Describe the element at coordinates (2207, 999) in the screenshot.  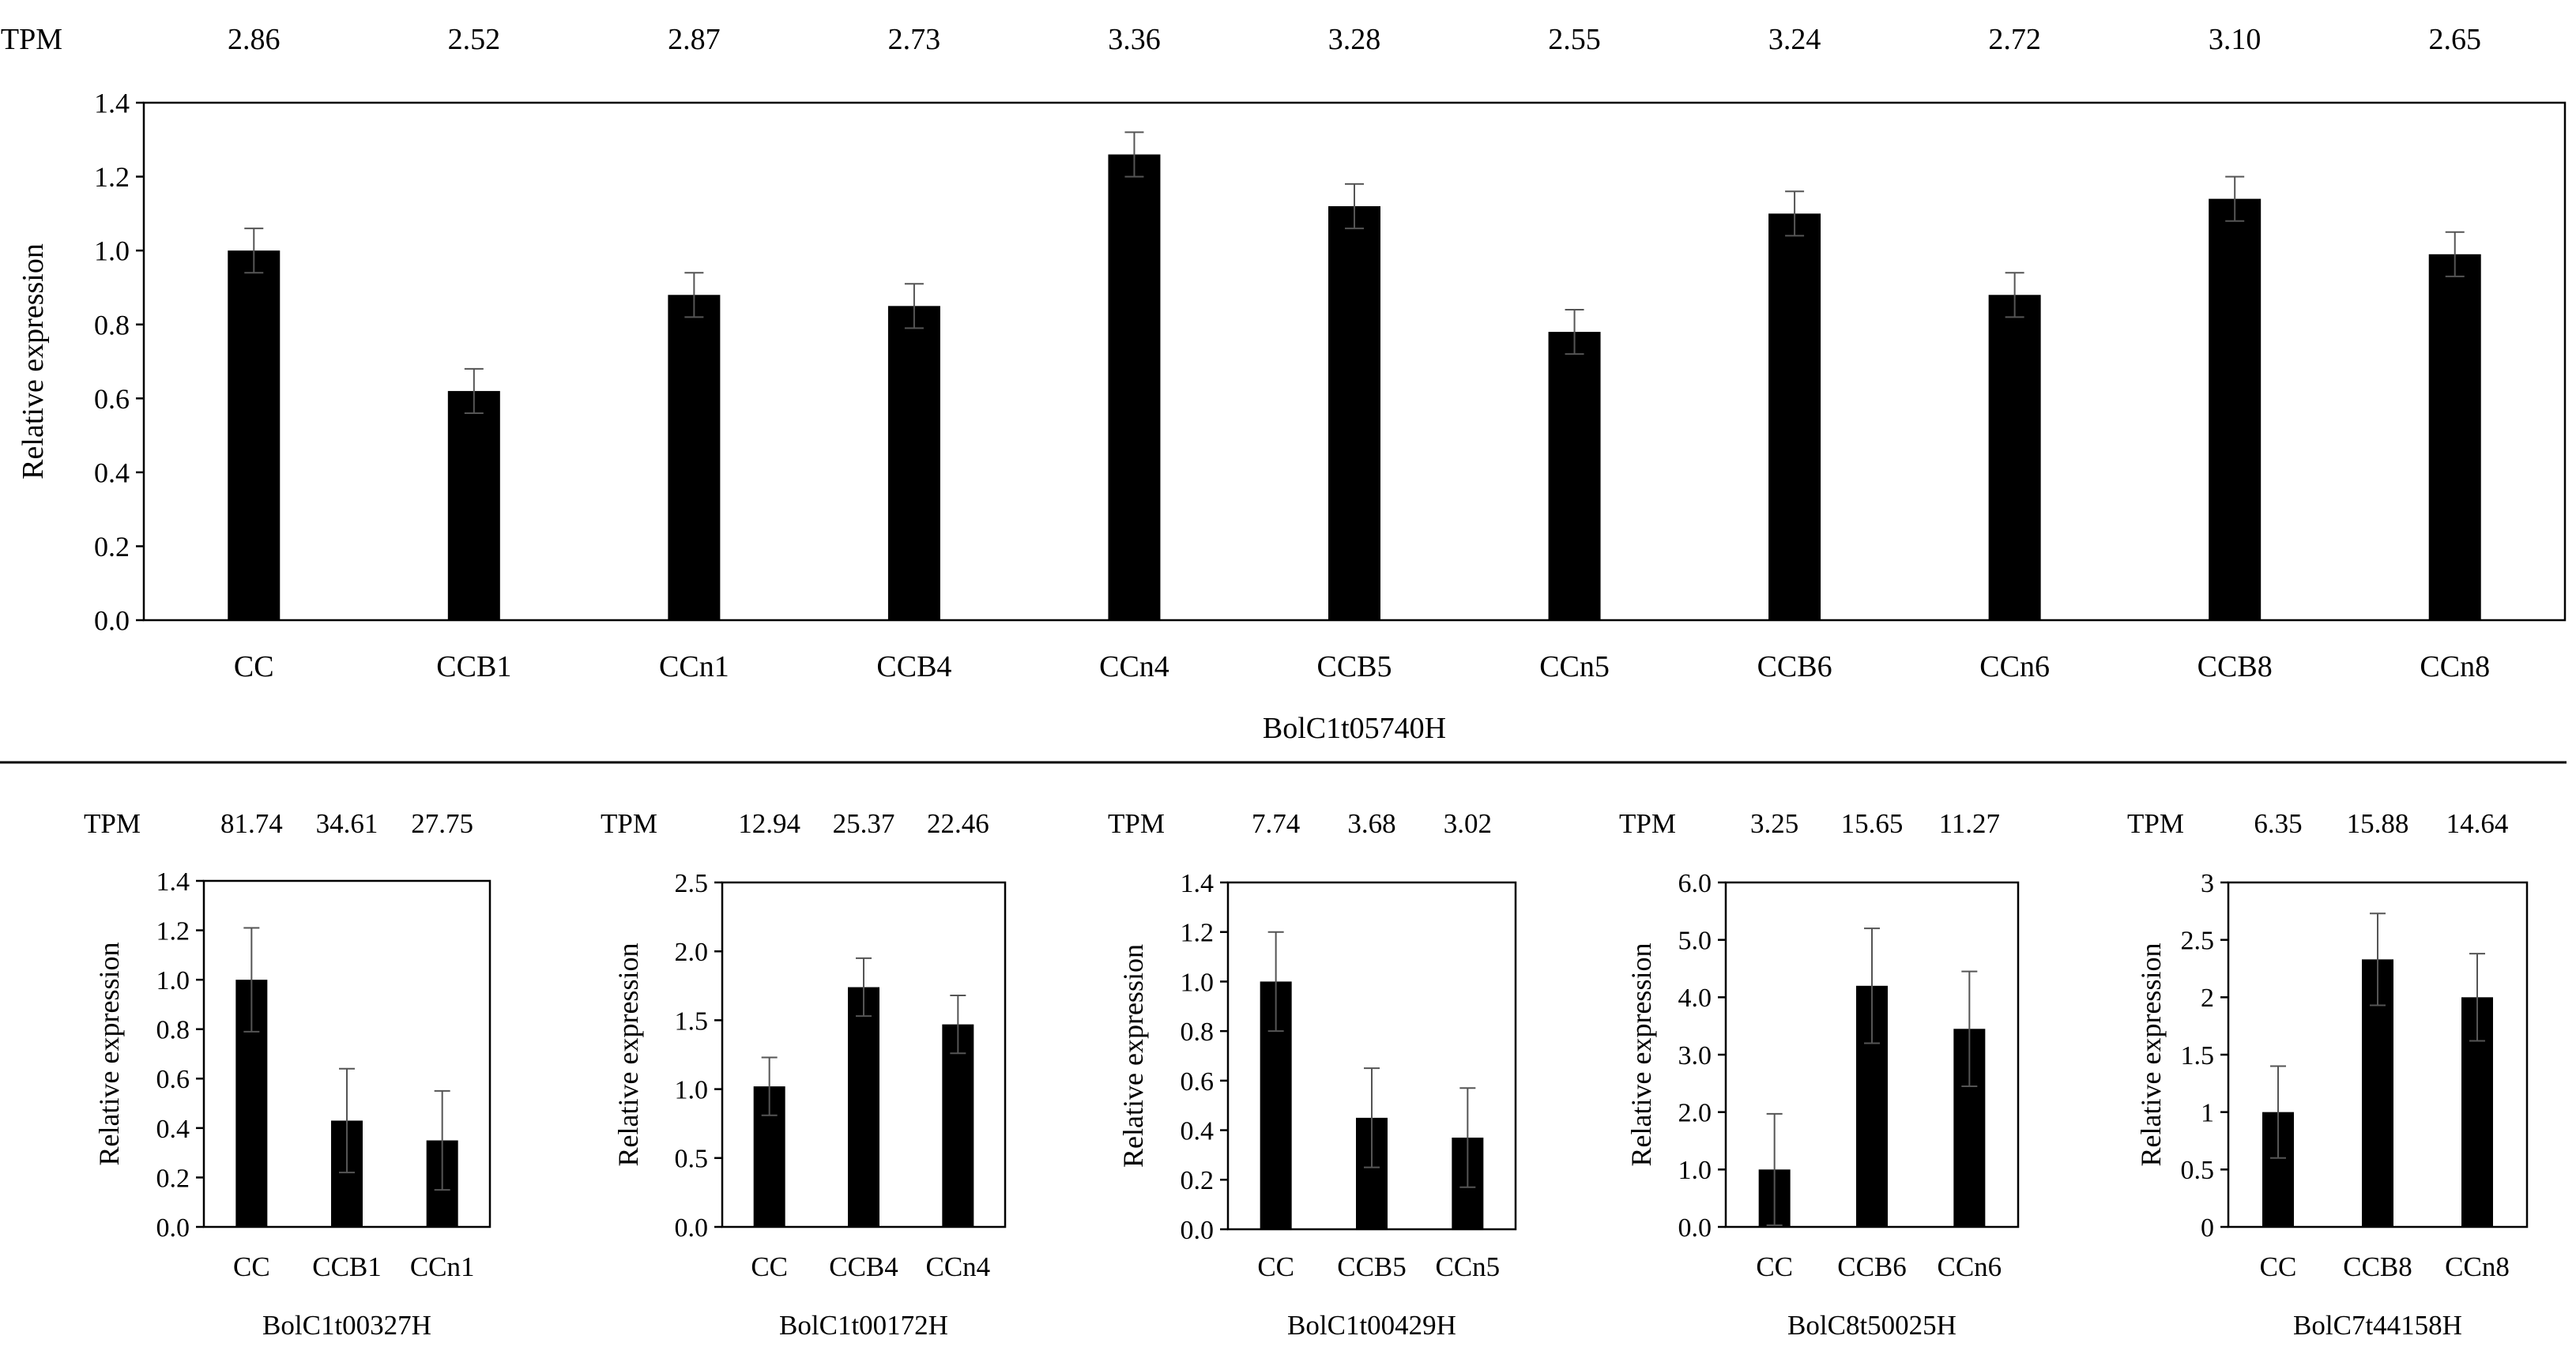
I see `y-tick-label: 2` at that location.